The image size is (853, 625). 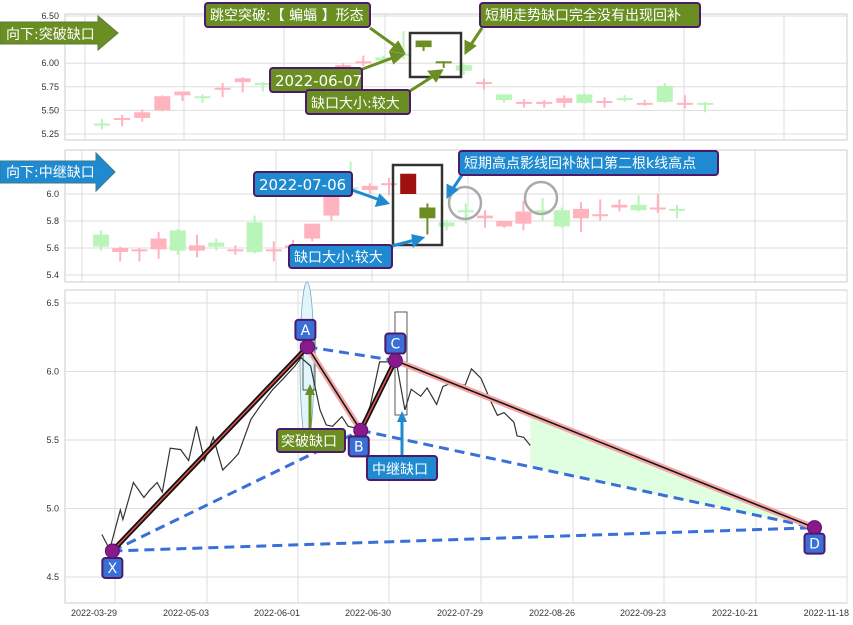 I want to click on y-tick-label: 4.5, so click(x=52, y=577).